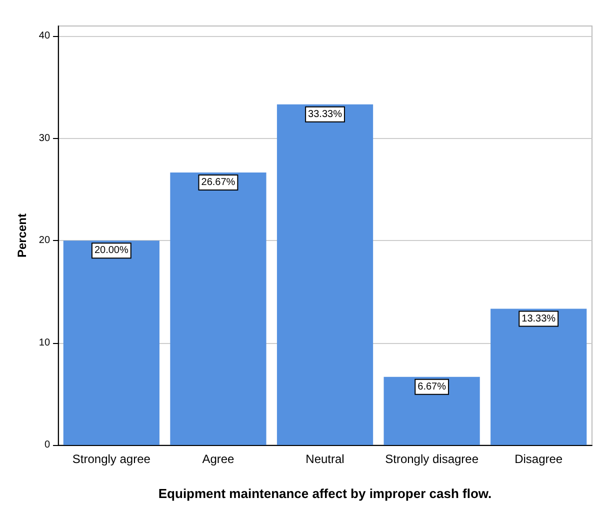 The image size is (601, 517). Describe the element at coordinates (539, 318) in the screenshot. I see `data-label: 13.33%` at that location.